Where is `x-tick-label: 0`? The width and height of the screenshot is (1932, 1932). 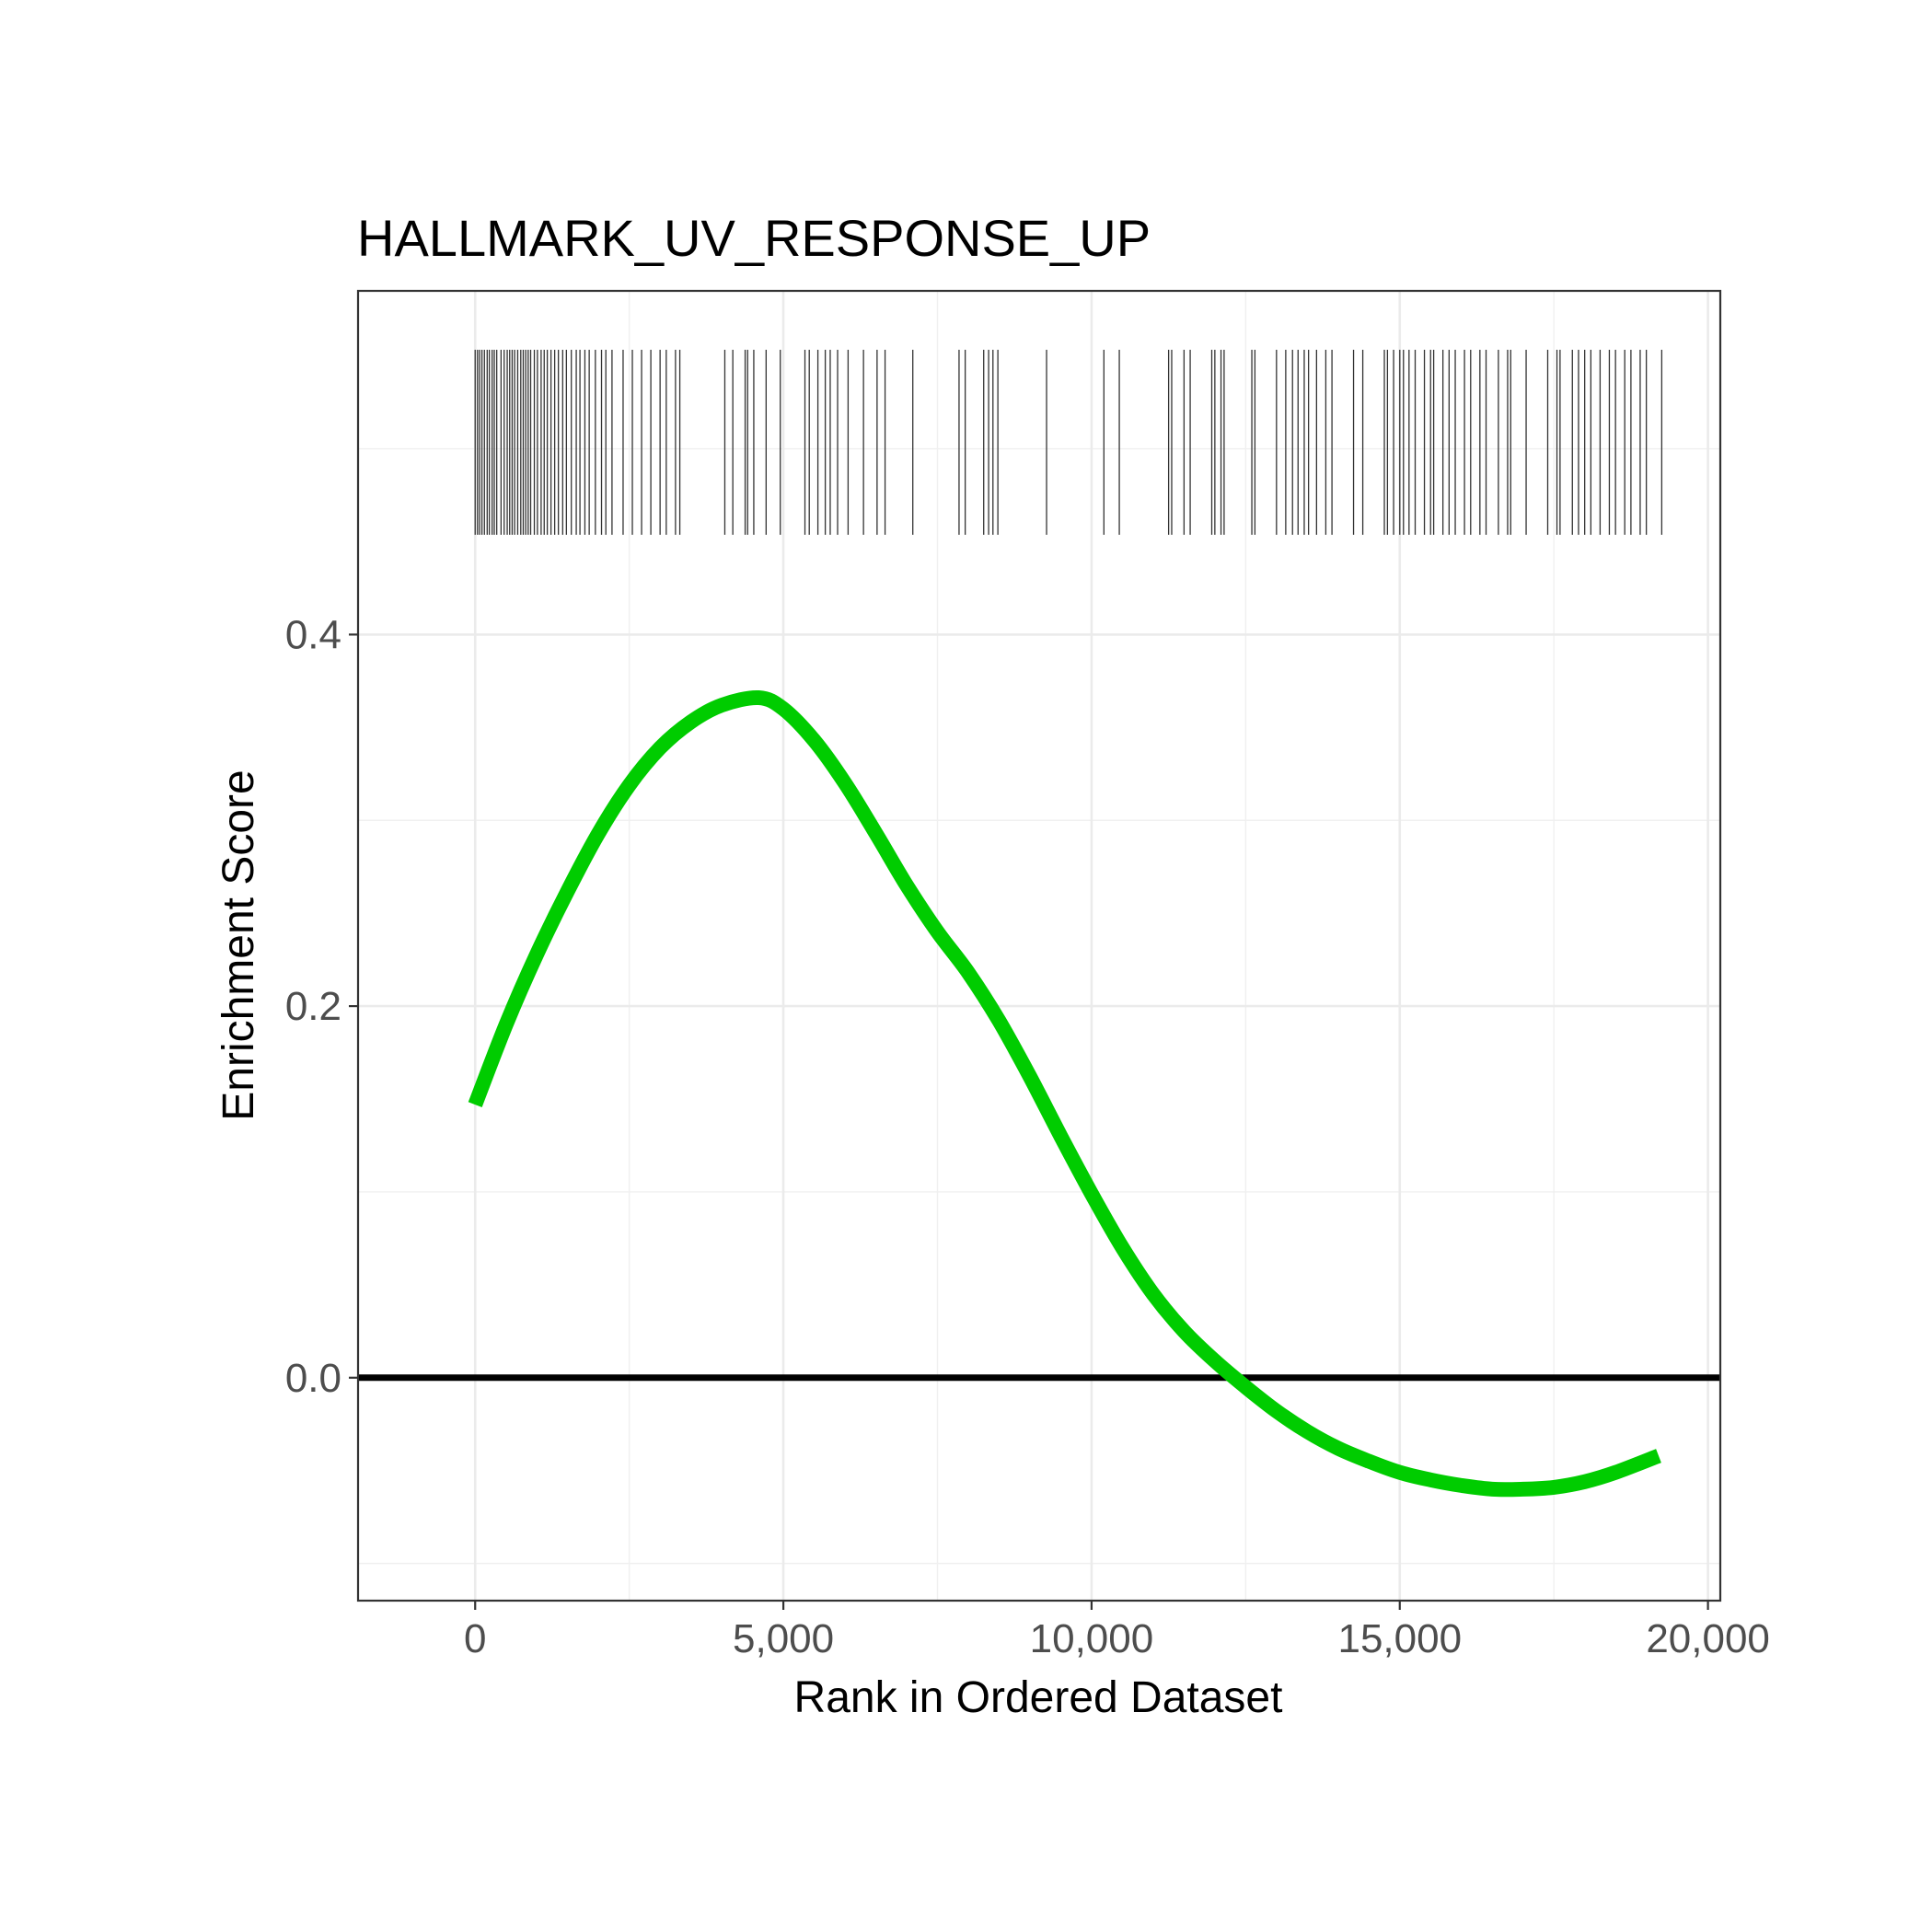
x-tick-label: 0 is located at coordinates (475, 1639).